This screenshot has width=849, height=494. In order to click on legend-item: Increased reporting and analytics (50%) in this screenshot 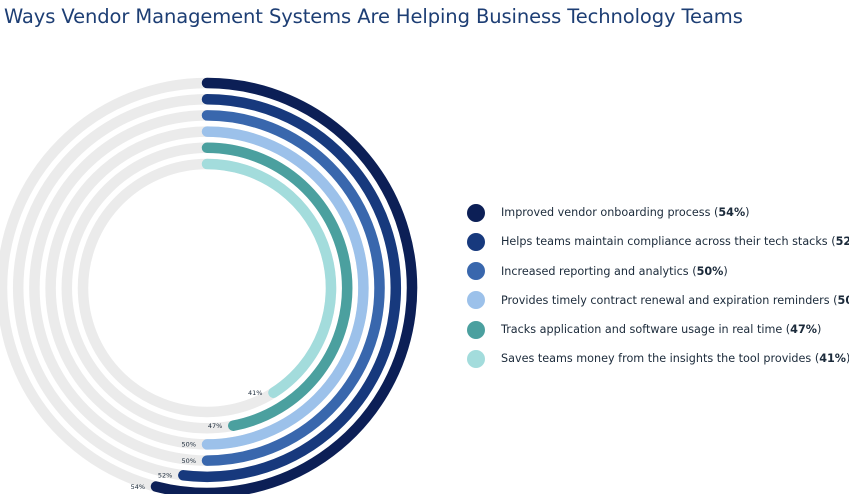, I will do `click(657, 271)`.